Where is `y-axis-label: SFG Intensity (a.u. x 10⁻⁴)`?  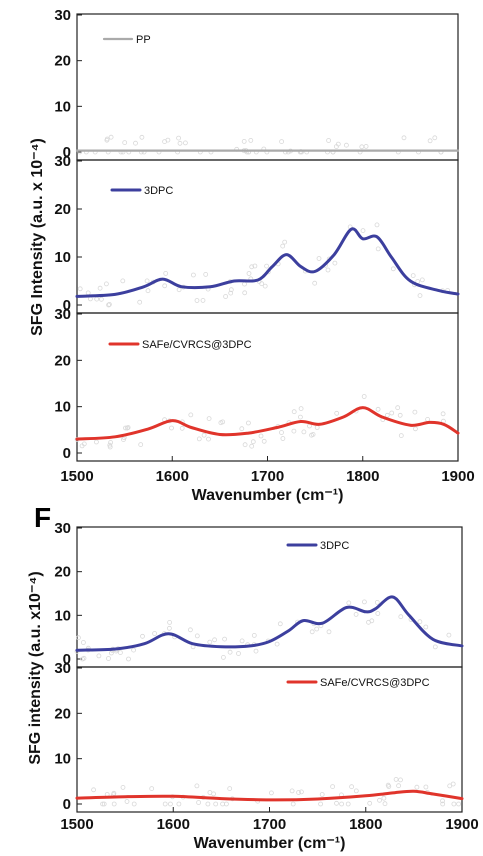
y-axis-label: SFG Intensity (a.u. x 10⁻⁴) is located at coordinates (37, 237).